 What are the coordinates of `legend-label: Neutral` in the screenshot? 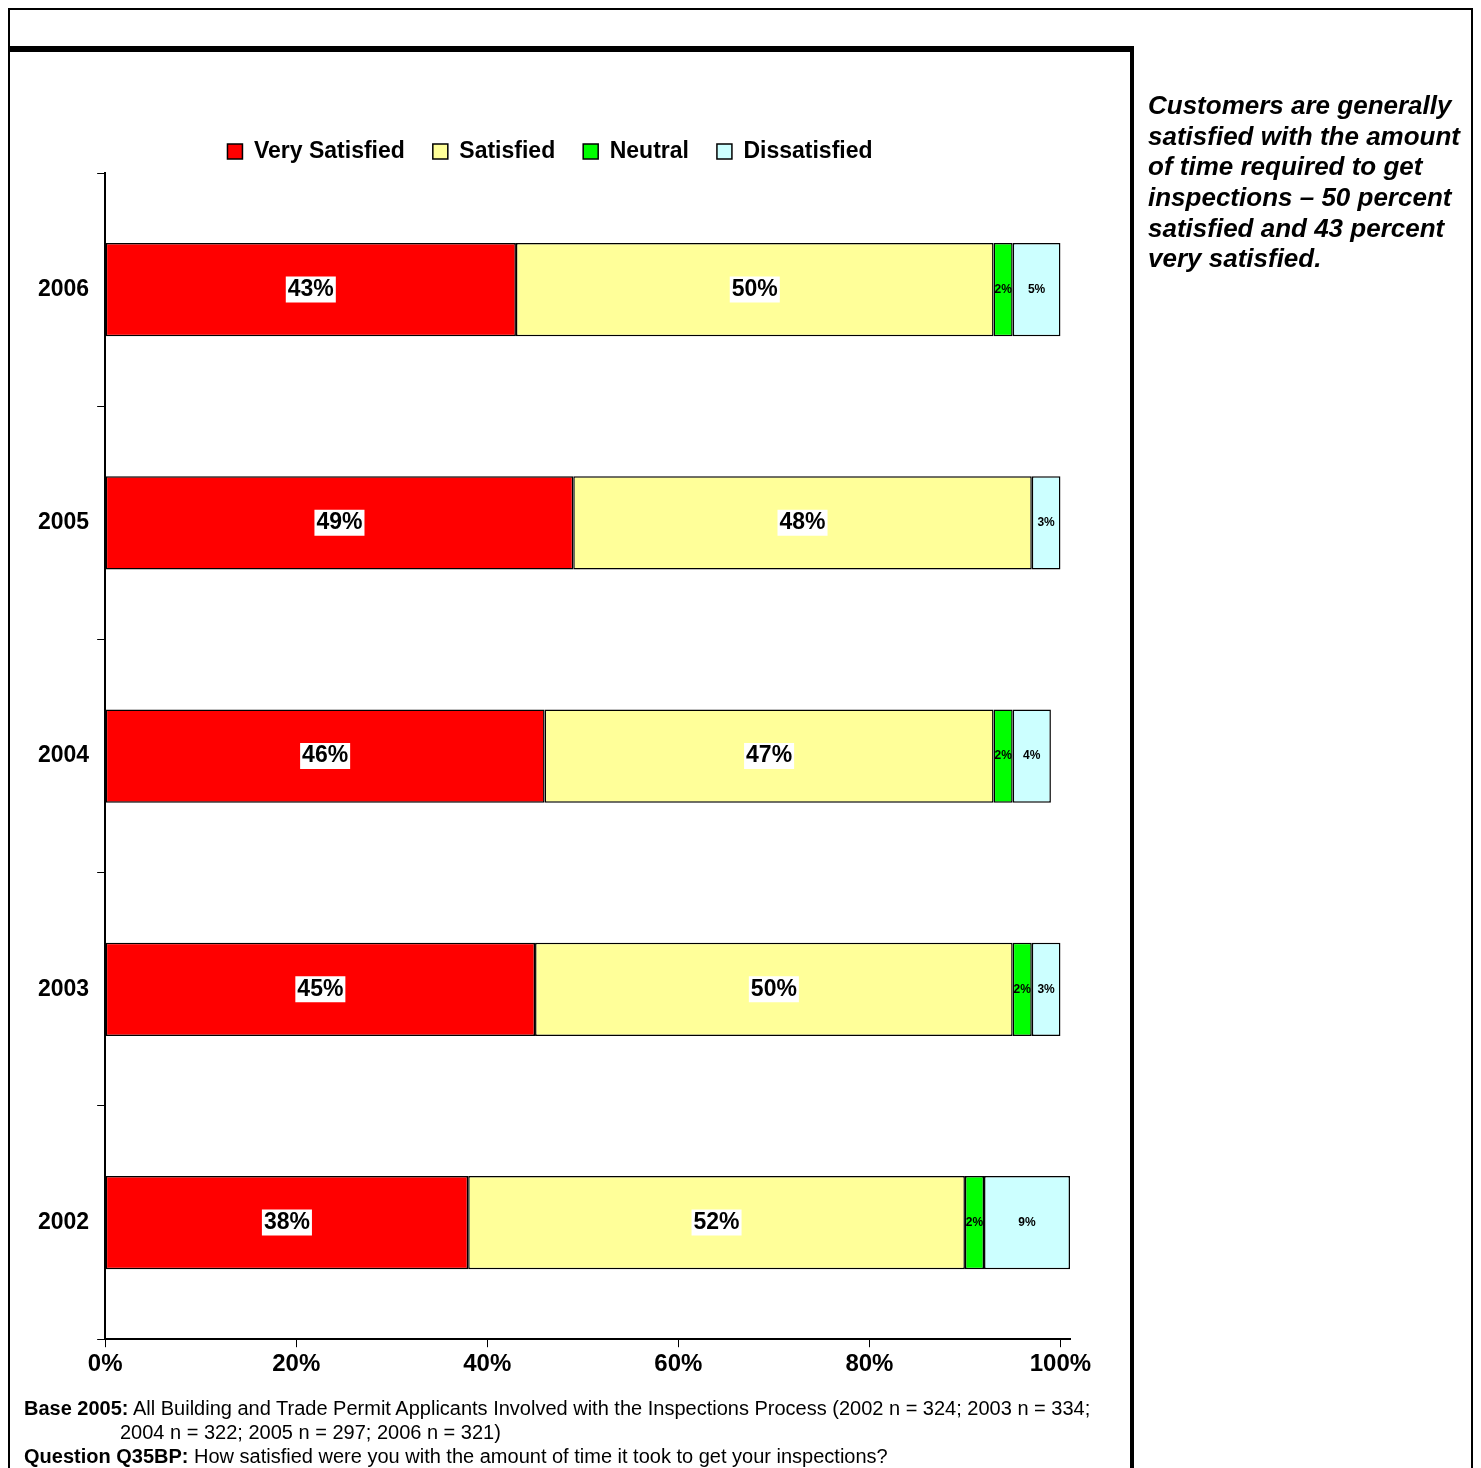 It's located at (649, 149).